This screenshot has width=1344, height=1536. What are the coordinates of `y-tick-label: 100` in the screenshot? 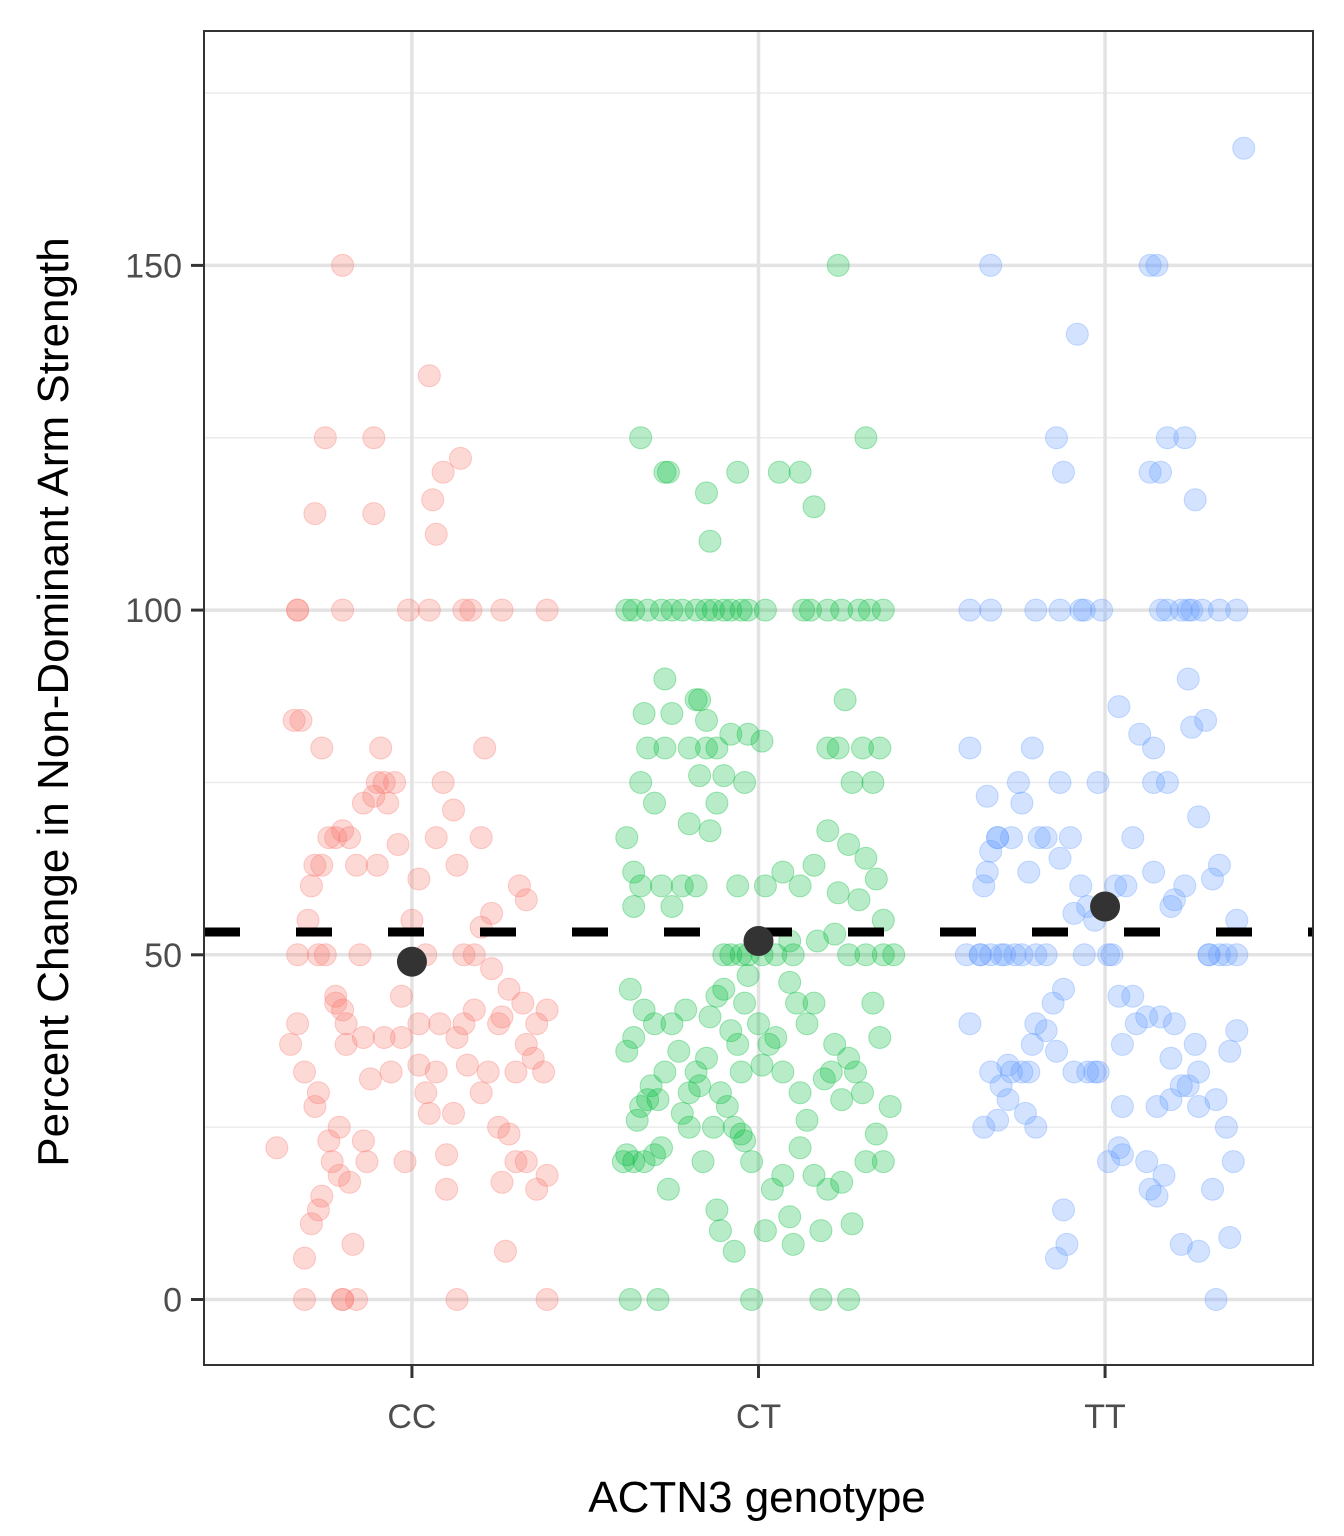 It's located at (153, 611).